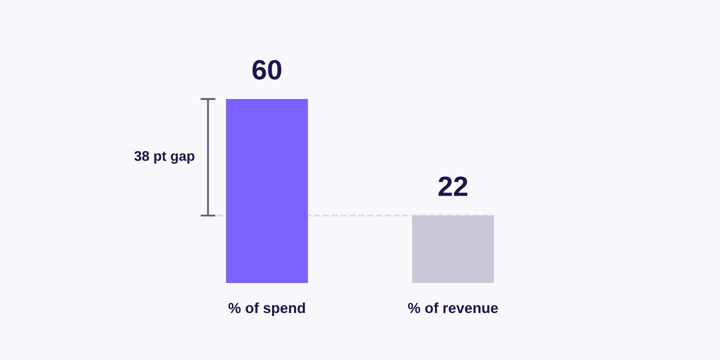  Describe the element at coordinates (267, 70) in the screenshot. I see `data-label: 60` at that location.